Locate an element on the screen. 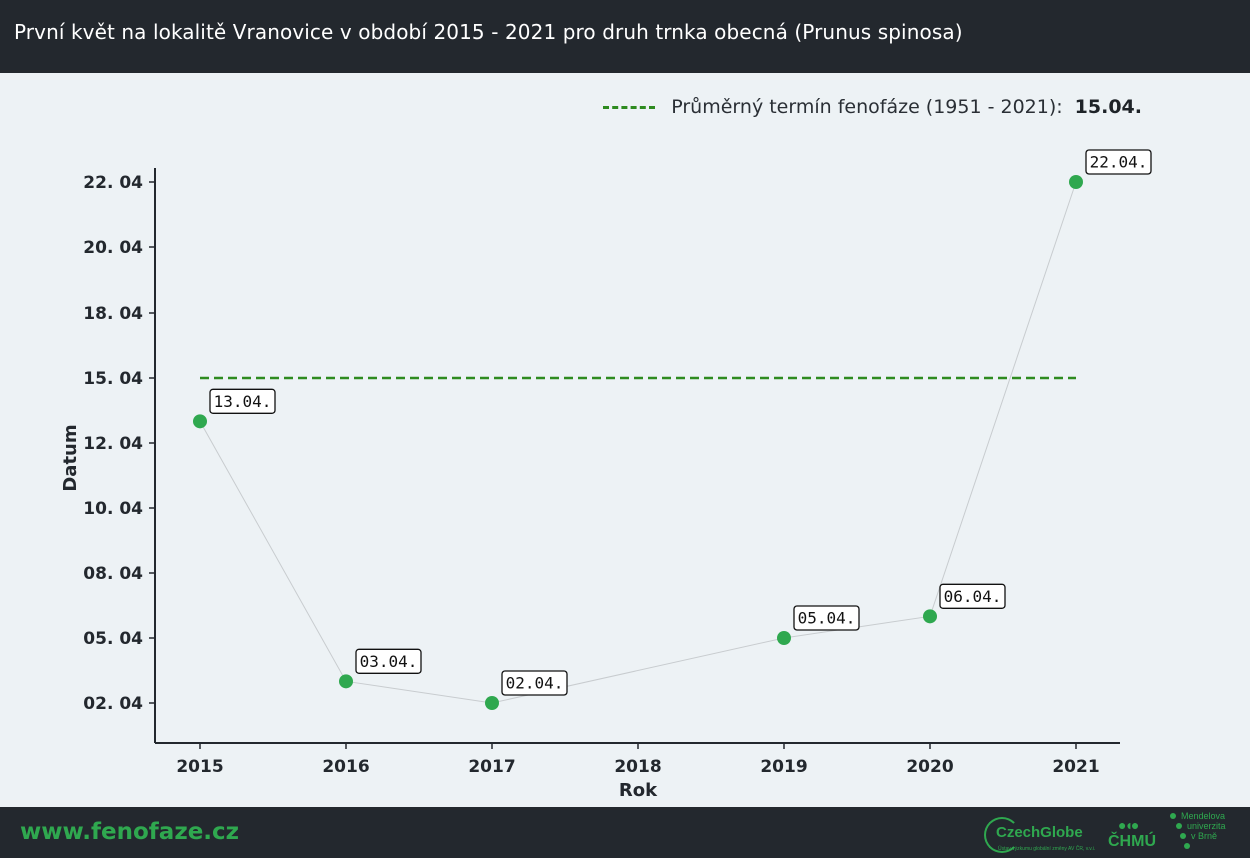  legend-value: 15.04. is located at coordinates (1108, 107).